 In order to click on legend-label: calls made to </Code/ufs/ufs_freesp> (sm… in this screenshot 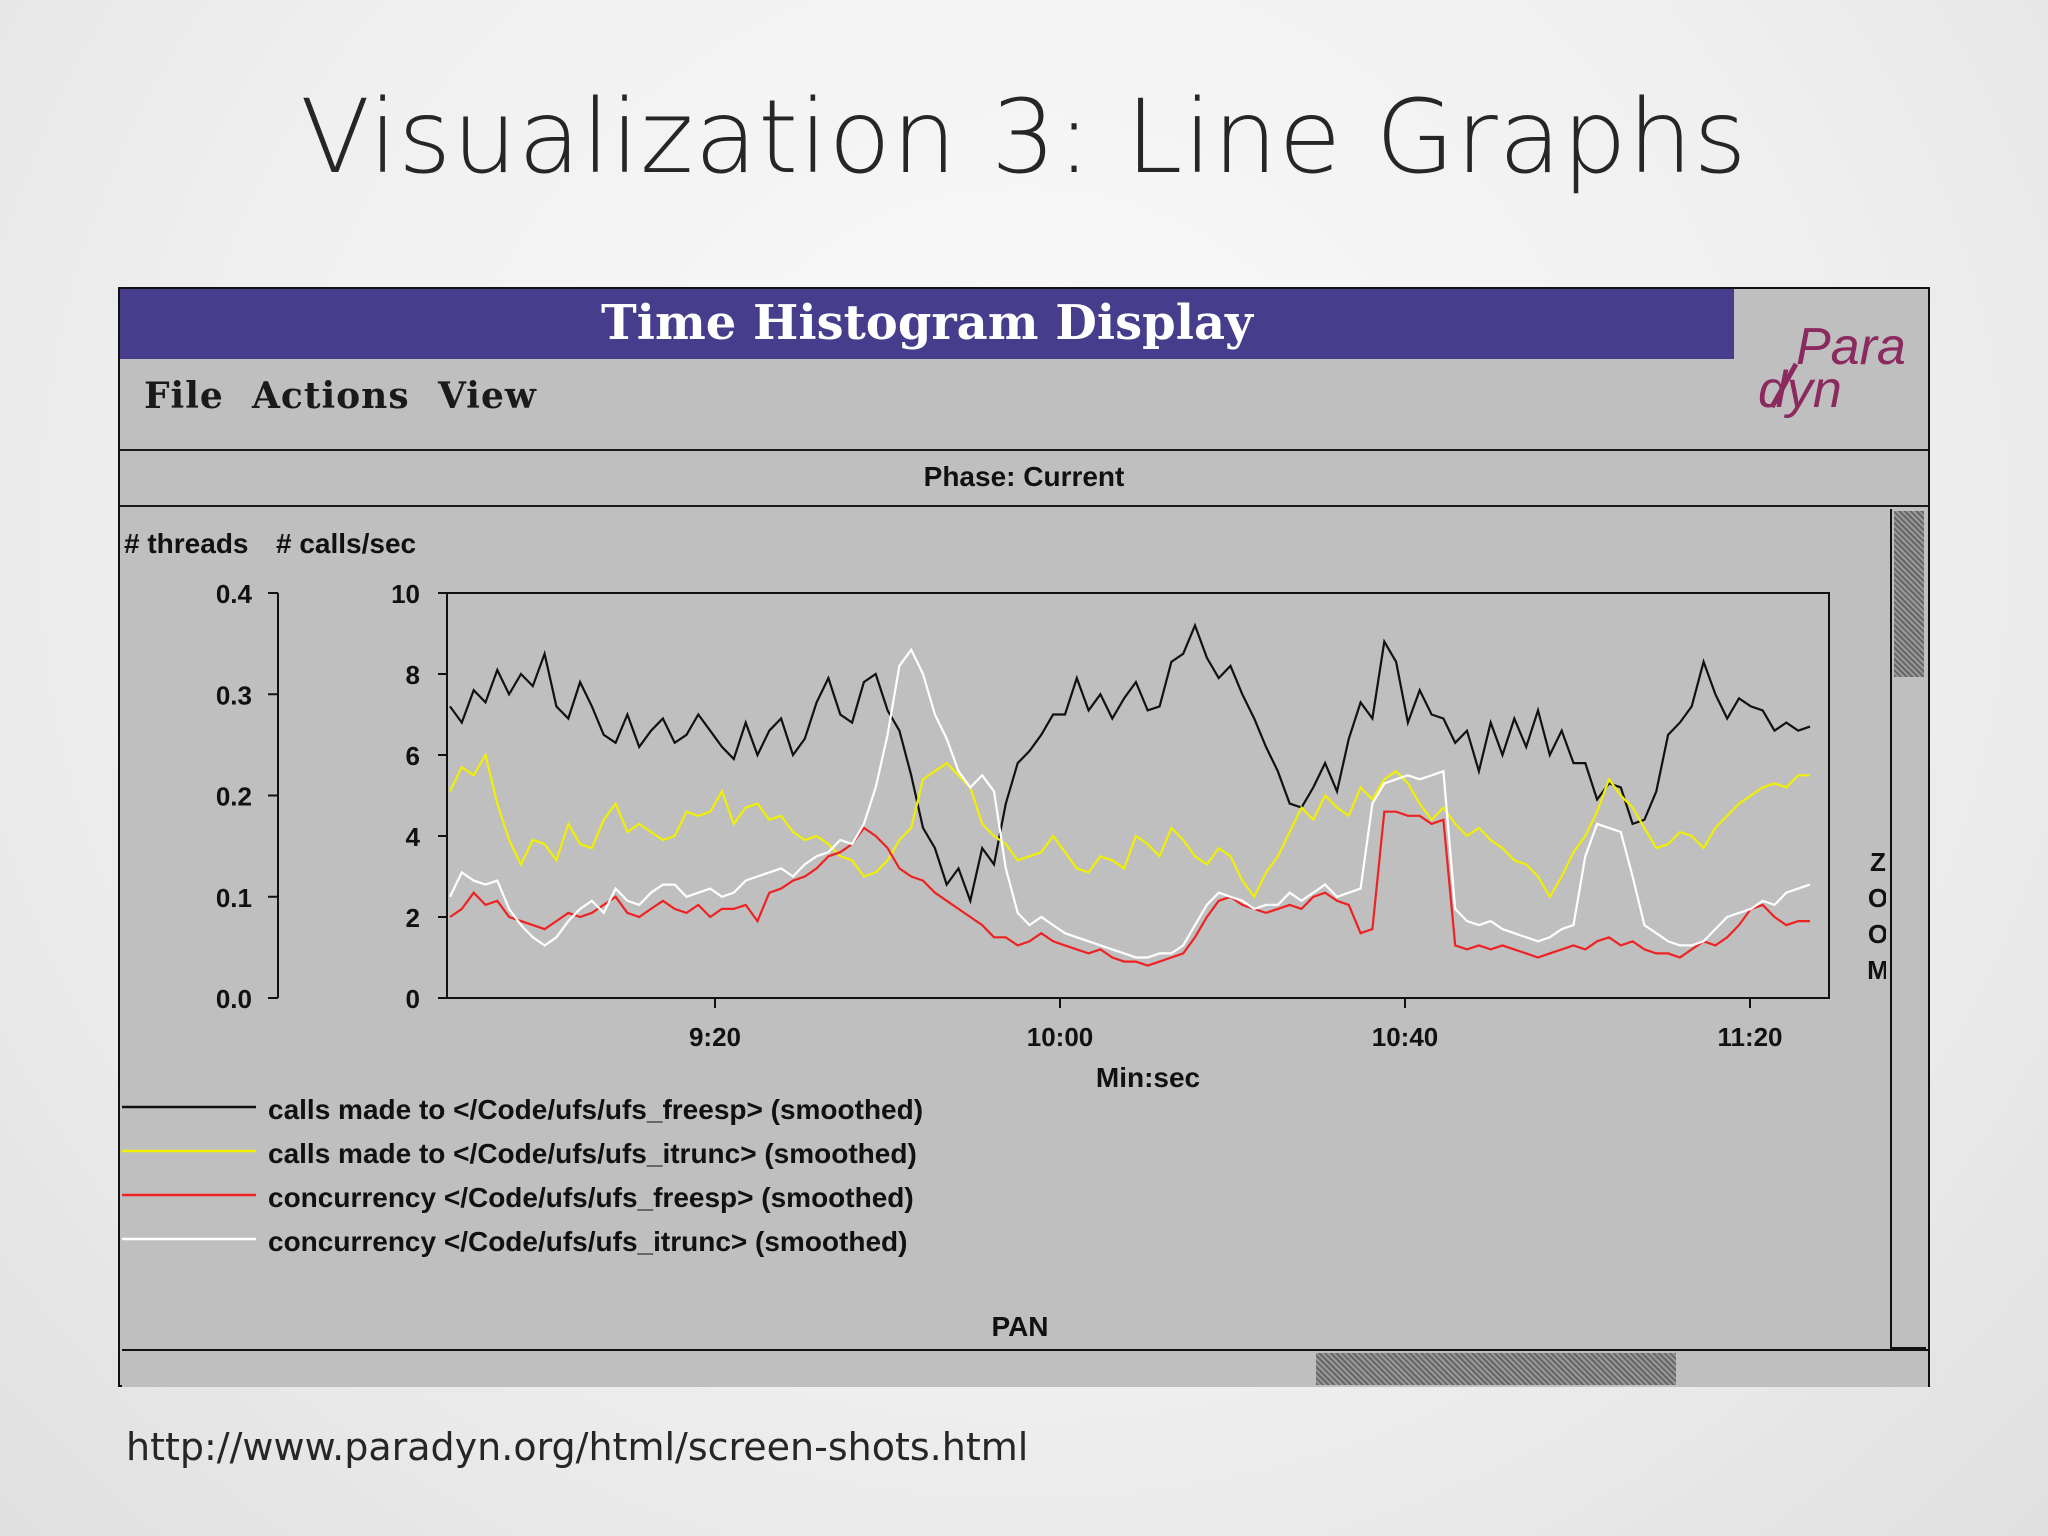, I will do `click(595, 1109)`.